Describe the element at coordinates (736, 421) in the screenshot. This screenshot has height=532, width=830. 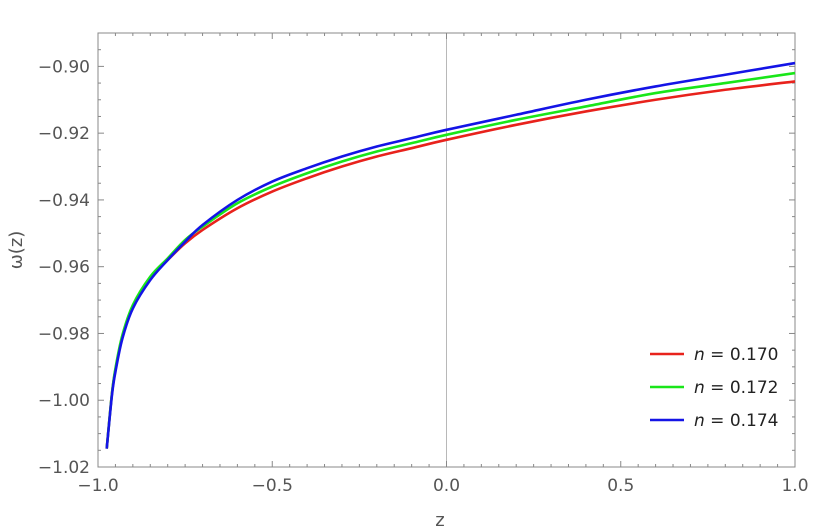
I see `legend-label: n = 0.174` at that location.